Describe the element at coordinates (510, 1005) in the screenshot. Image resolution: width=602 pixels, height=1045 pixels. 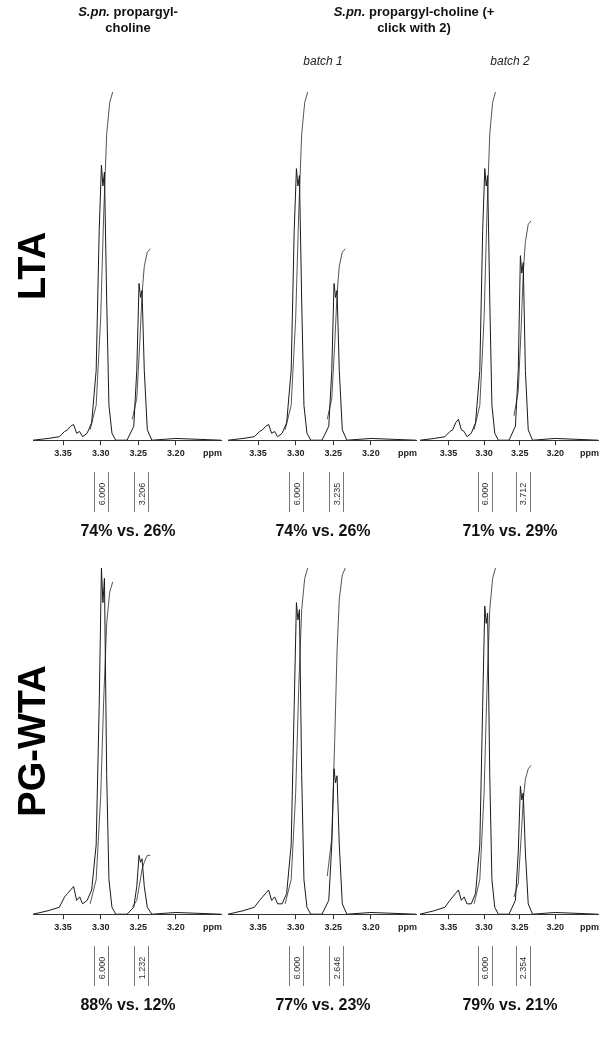
I see `text: 79% vs. 21%` at that location.